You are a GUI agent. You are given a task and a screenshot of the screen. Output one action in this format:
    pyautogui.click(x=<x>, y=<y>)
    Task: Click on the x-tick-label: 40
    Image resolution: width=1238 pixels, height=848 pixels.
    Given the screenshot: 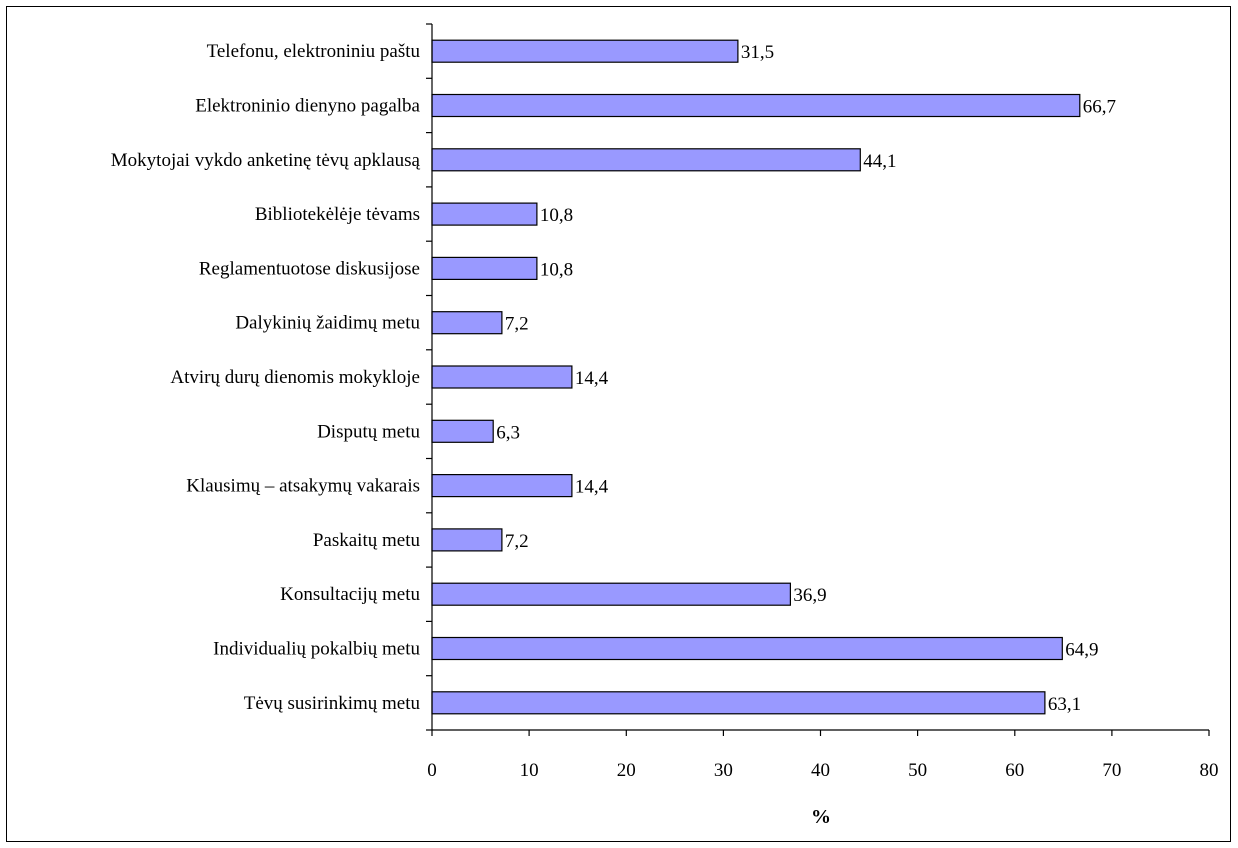 What is the action you would take?
    pyautogui.click(x=820, y=770)
    